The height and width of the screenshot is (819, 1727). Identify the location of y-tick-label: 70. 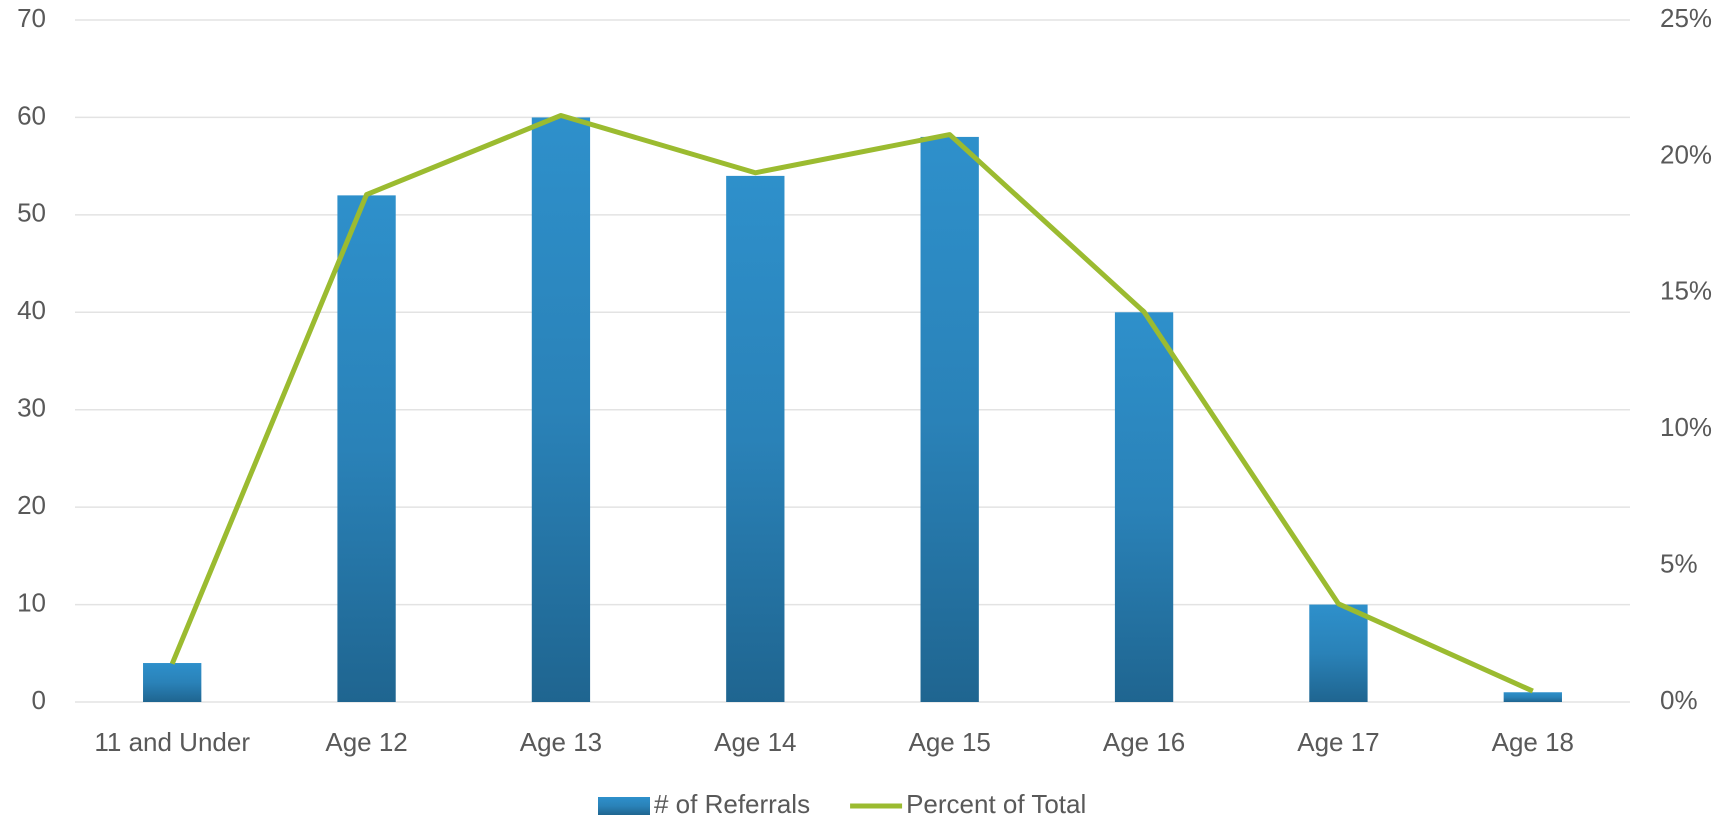
(31, 18).